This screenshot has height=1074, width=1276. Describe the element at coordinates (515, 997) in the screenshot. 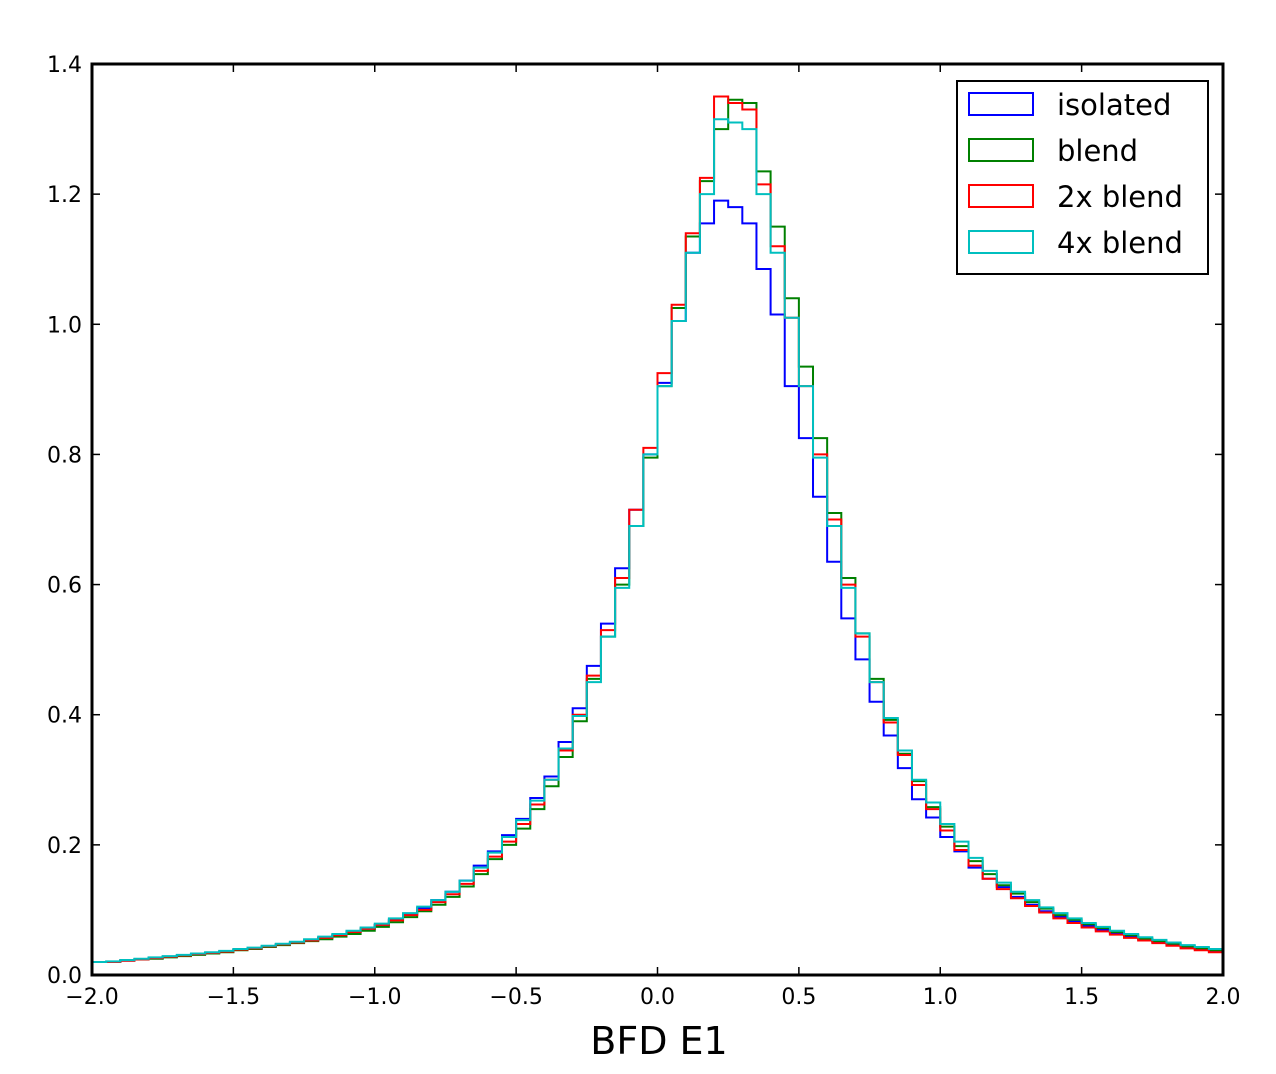

I see `x-tick-label: −0.5` at that location.